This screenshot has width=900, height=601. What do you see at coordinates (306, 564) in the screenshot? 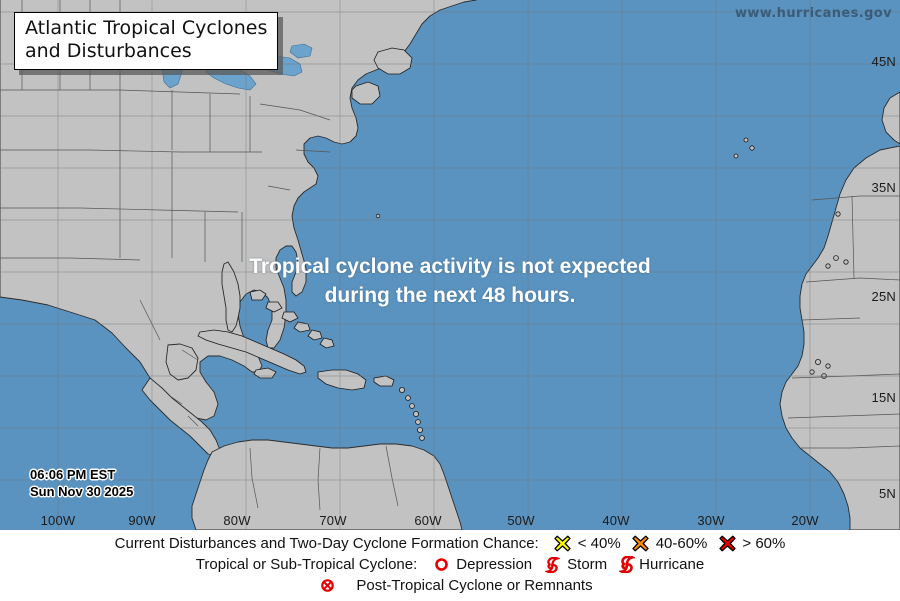
I see `legend-cyclone-label: Tropical or Sub-Tropical Cyclone:` at bounding box center [306, 564].